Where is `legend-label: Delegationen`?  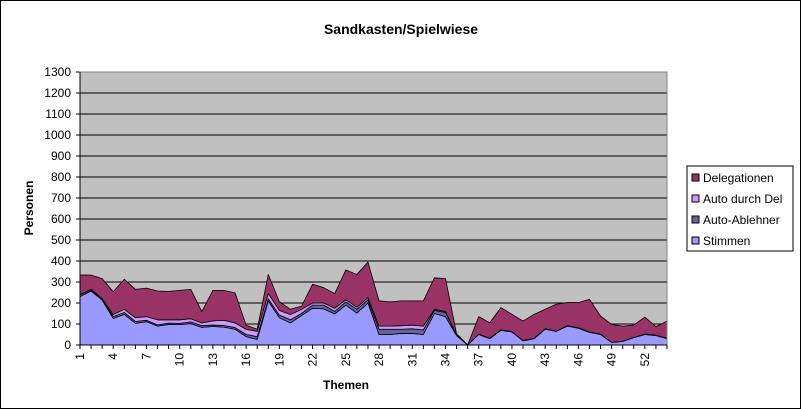
legend-label: Delegationen is located at coordinates (738, 178).